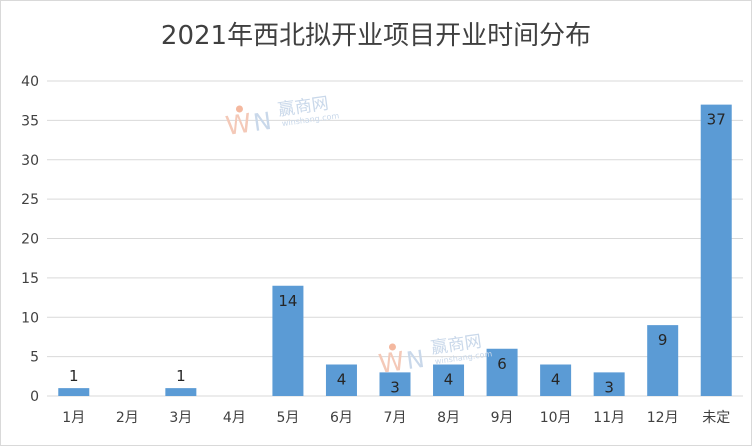 Image resolution: width=752 pixels, height=446 pixels. I want to click on x-tick-label: 7月, so click(395, 418).